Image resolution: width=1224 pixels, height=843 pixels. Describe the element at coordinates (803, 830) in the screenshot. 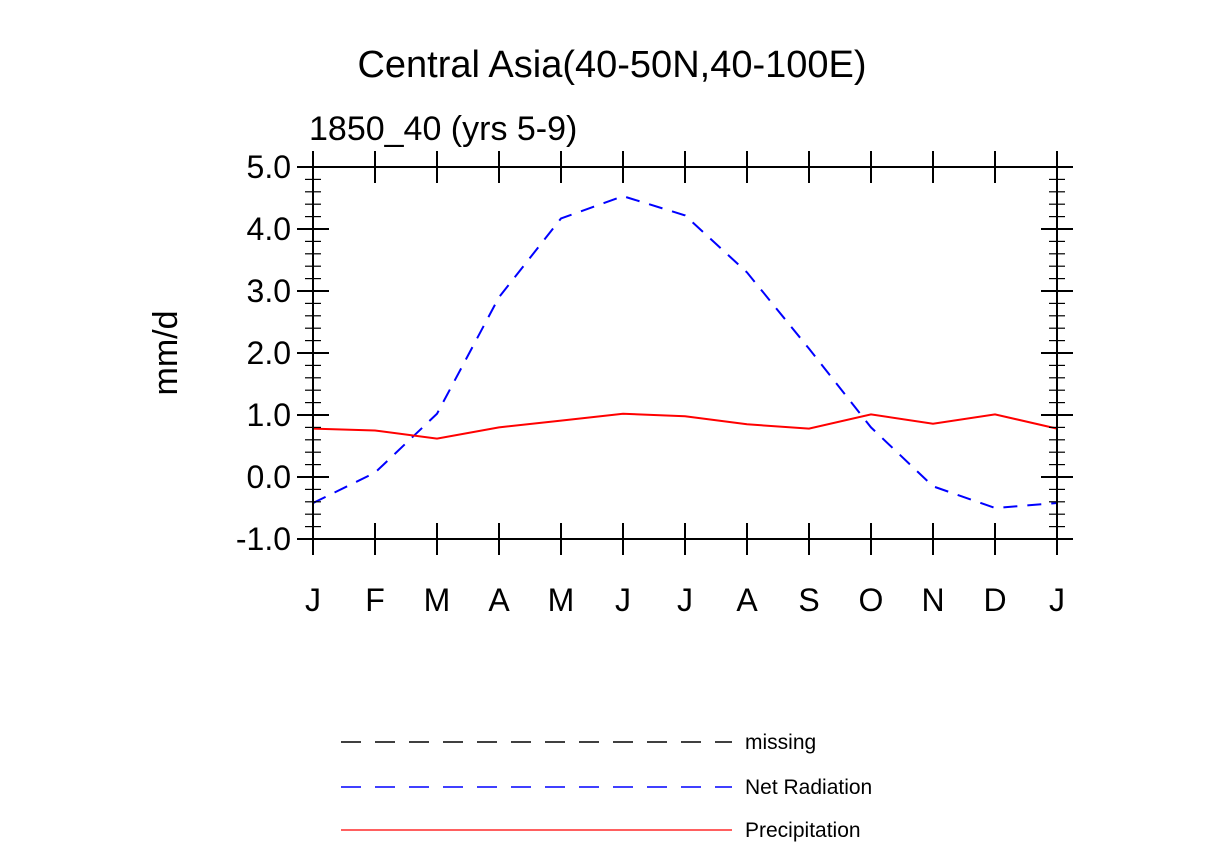

I see `legend-label-precipitation: Precipitation` at that location.